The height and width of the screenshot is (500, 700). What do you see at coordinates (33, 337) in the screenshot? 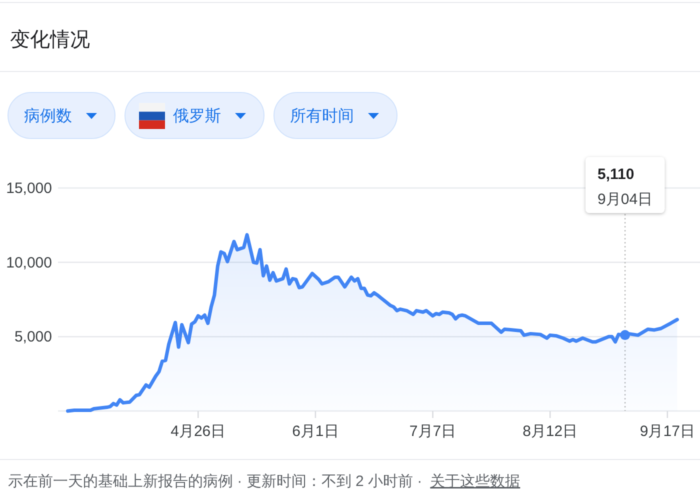
I see `y-tick-label: 5,000` at bounding box center [33, 337].